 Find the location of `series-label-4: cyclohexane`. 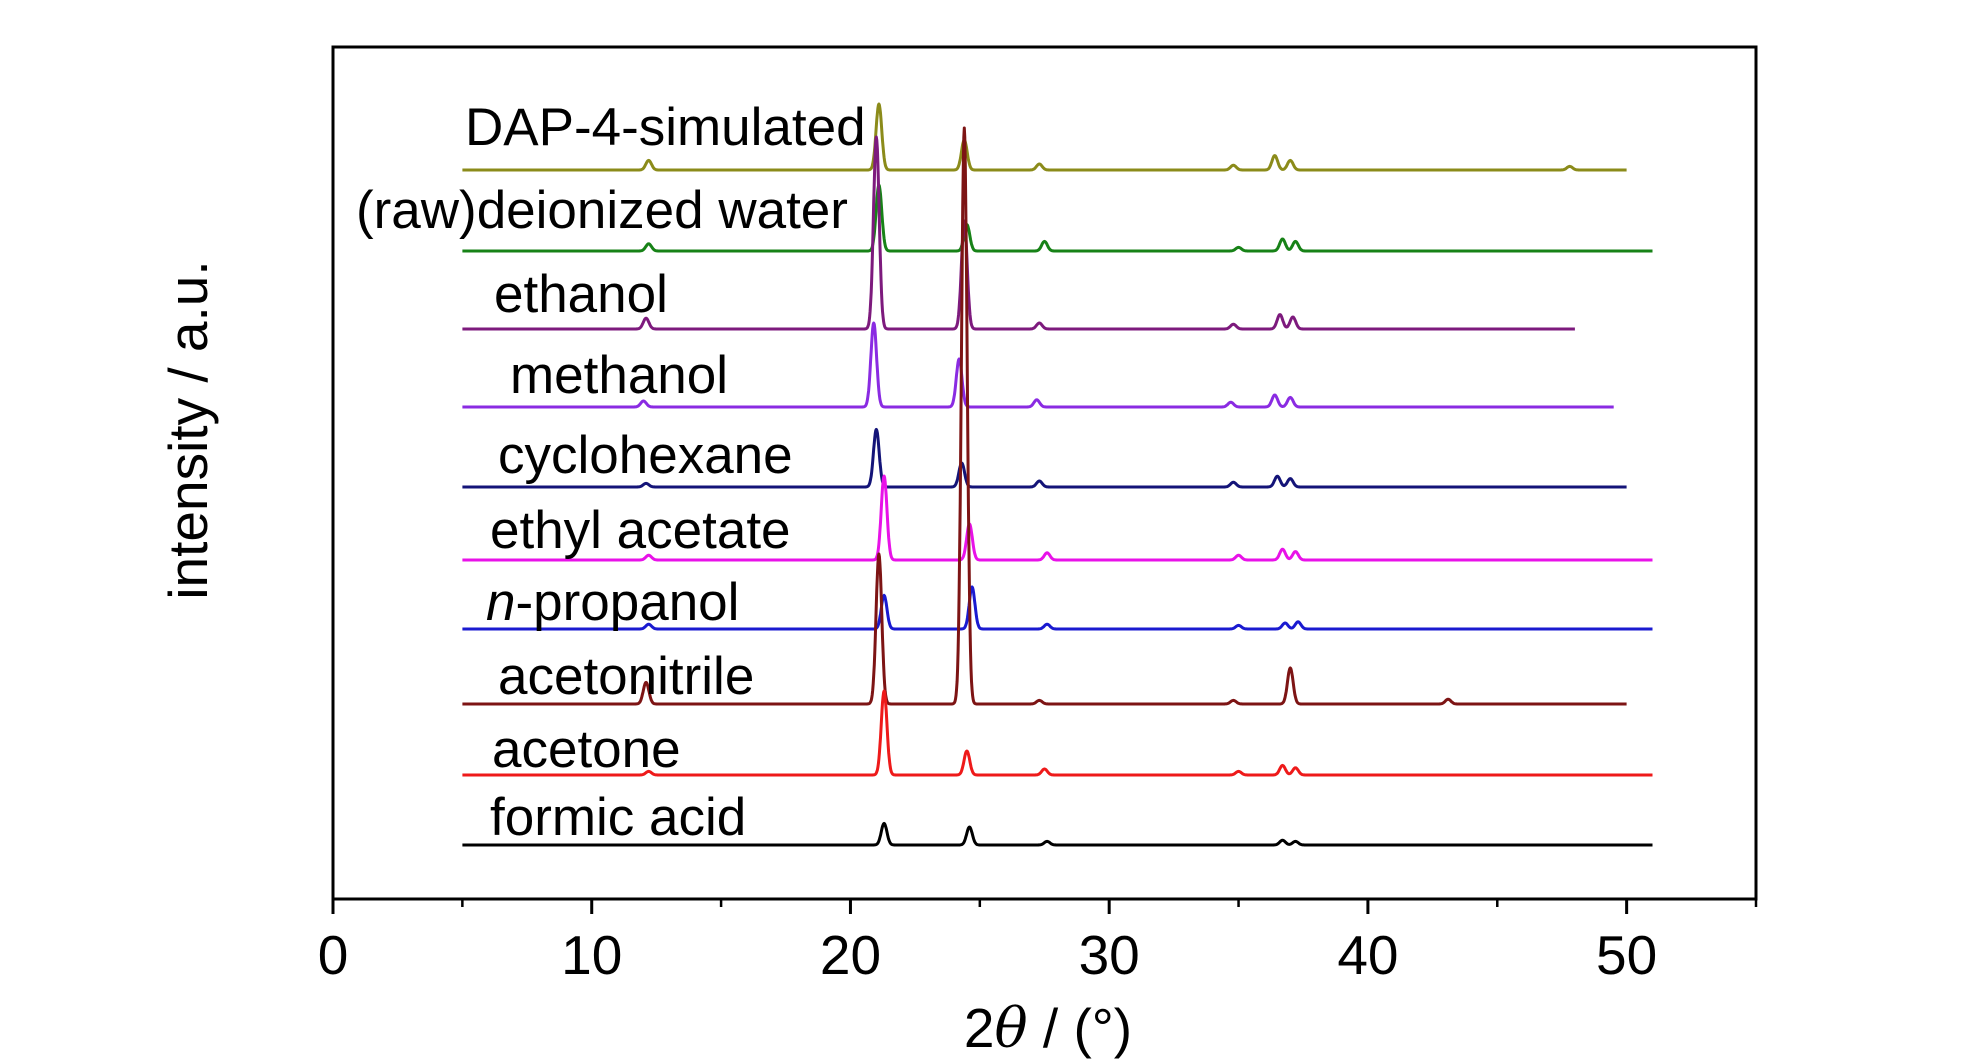

series-label-4: cyclohexane is located at coordinates (645, 455).